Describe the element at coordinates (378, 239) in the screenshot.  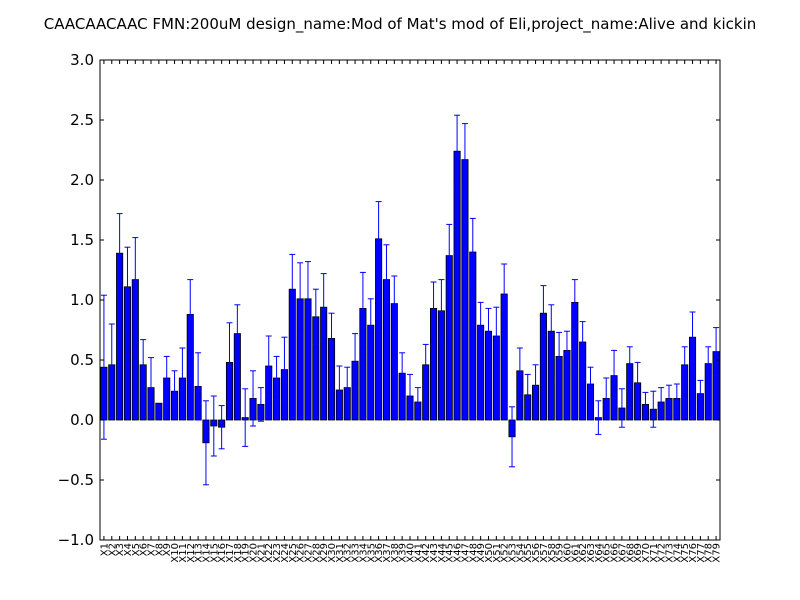
I see `error-bar-X36` at that location.